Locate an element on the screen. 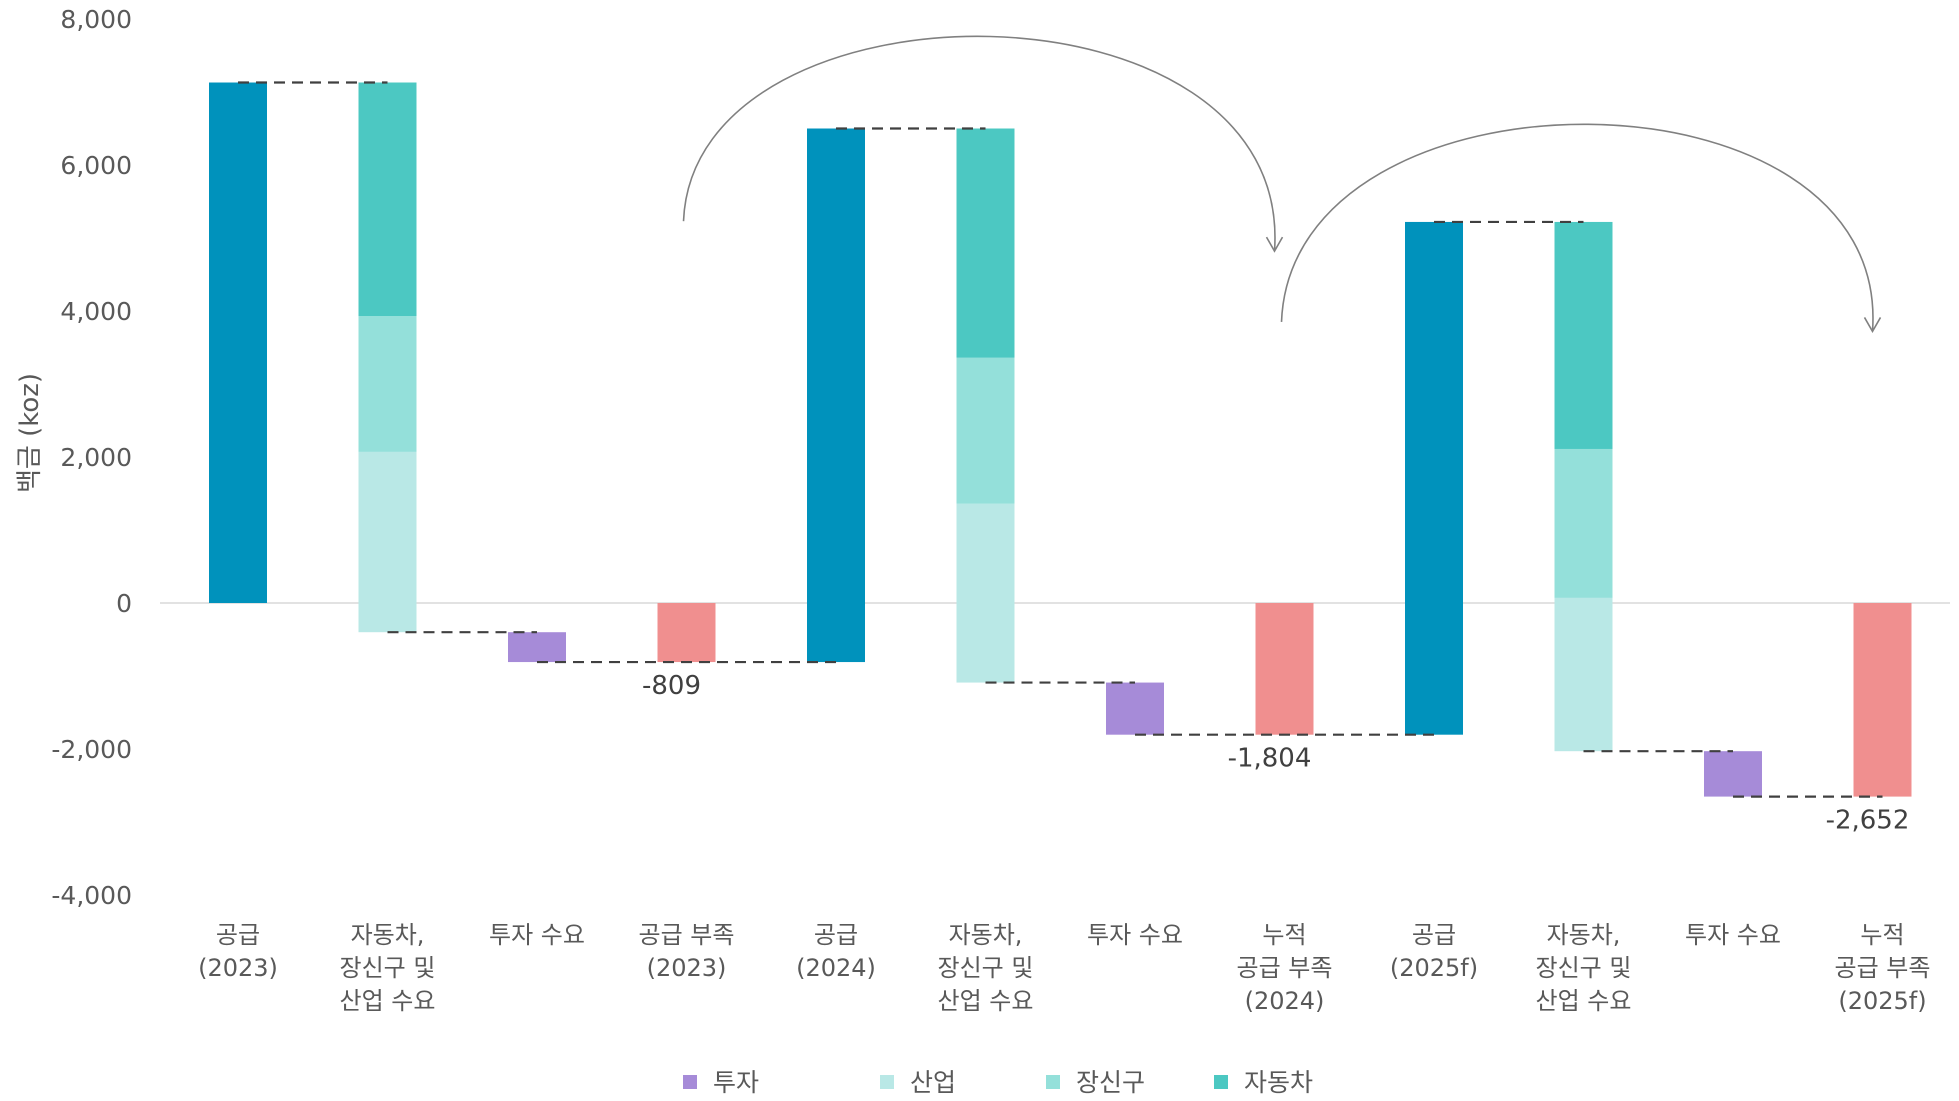 Image resolution: width=1959 pixels, height=1101 pixels. legend-label: 장신구 is located at coordinates (1110, 1082).